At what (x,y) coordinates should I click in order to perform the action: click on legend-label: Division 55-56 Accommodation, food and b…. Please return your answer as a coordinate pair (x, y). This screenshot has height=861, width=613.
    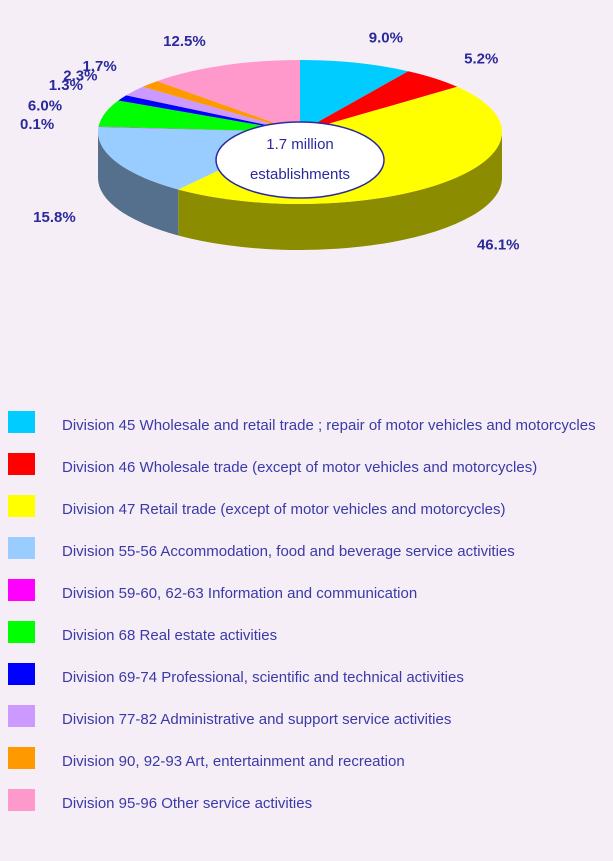
    Looking at the image, I should click on (288, 551).